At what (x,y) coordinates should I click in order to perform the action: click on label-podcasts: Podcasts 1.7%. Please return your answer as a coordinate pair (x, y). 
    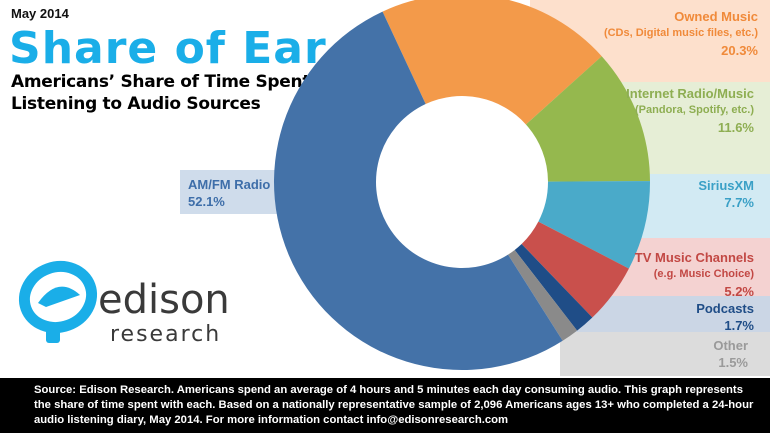
    Looking at the image, I should click on (725, 317).